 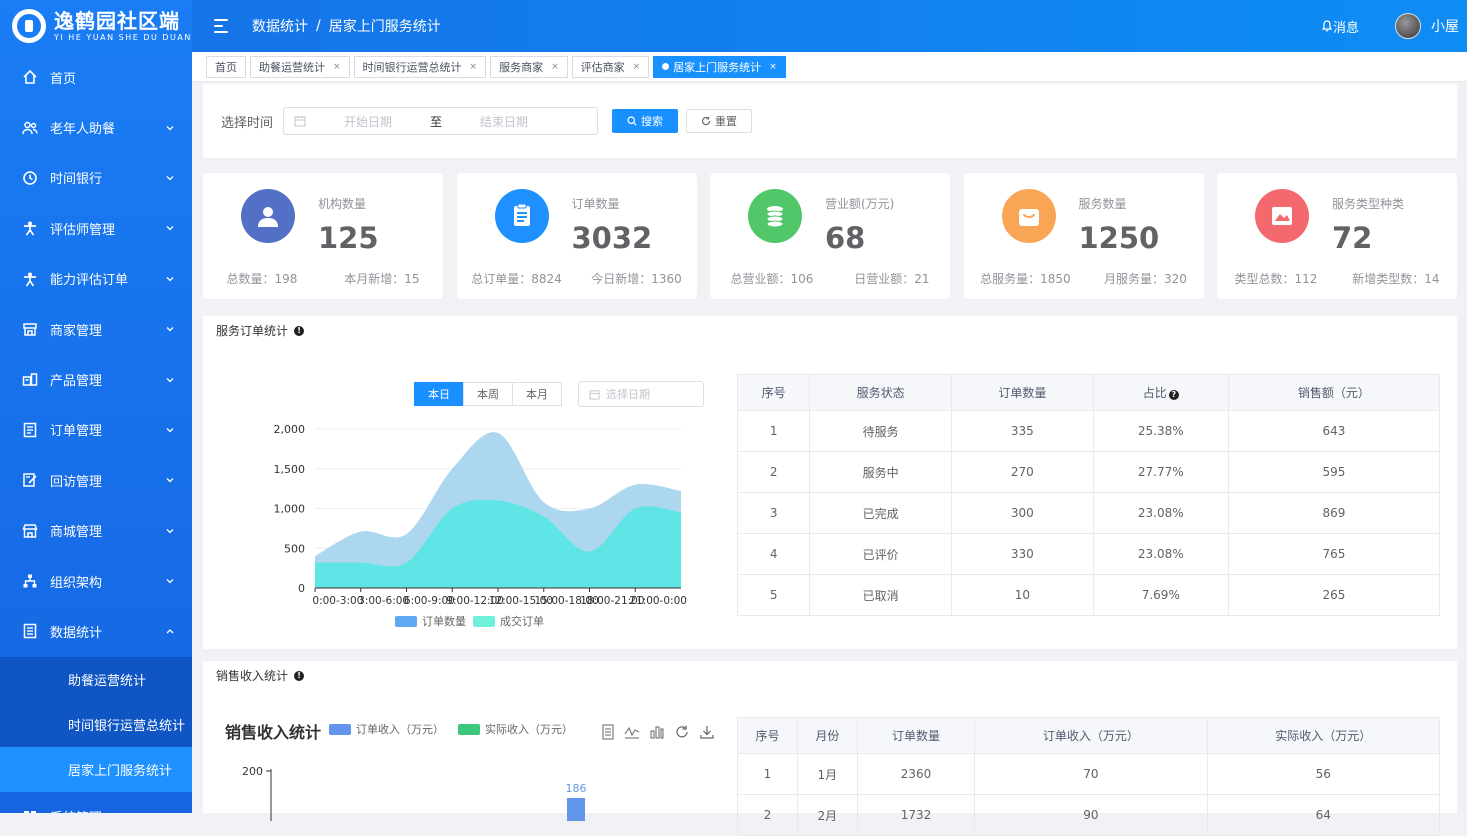 I want to click on seg-week: 本周, so click(x=488, y=394).